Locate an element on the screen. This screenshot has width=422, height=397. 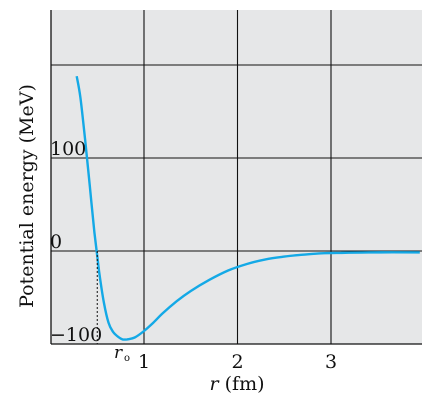
y-tick-label: 100 is located at coordinates (68, 149).